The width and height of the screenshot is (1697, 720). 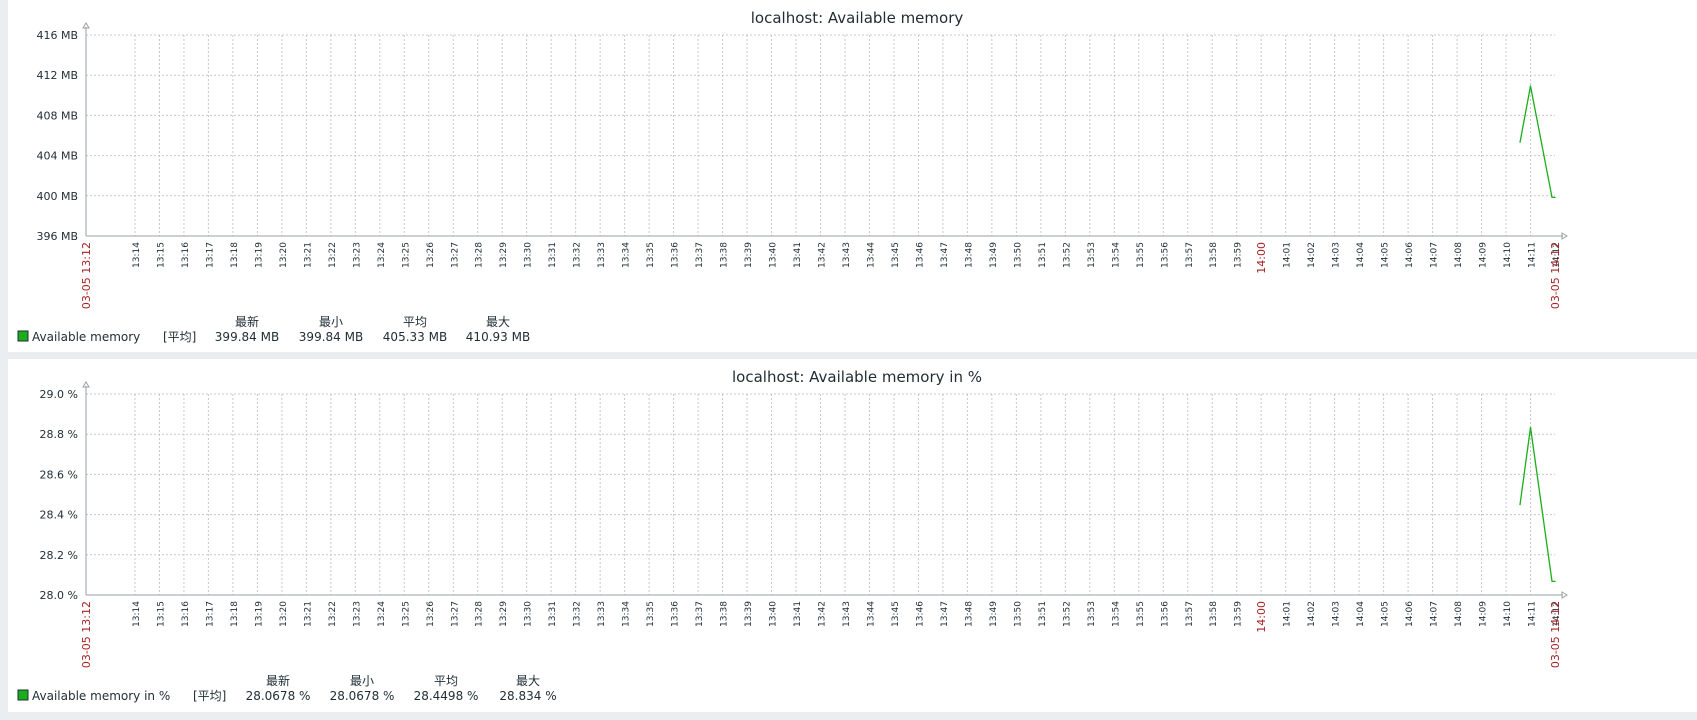 What do you see at coordinates (1557, 614) in the screenshot?
I see `x-tick-label: 14:12` at bounding box center [1557, 614].